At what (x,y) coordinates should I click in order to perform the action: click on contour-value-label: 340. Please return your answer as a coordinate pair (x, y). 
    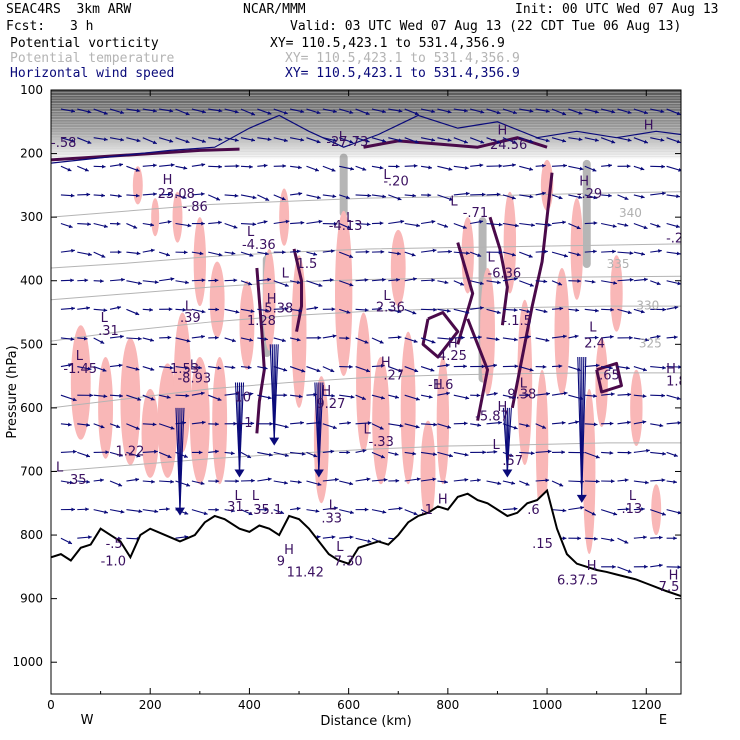
    Looking at the image, I should click on (630, 213).